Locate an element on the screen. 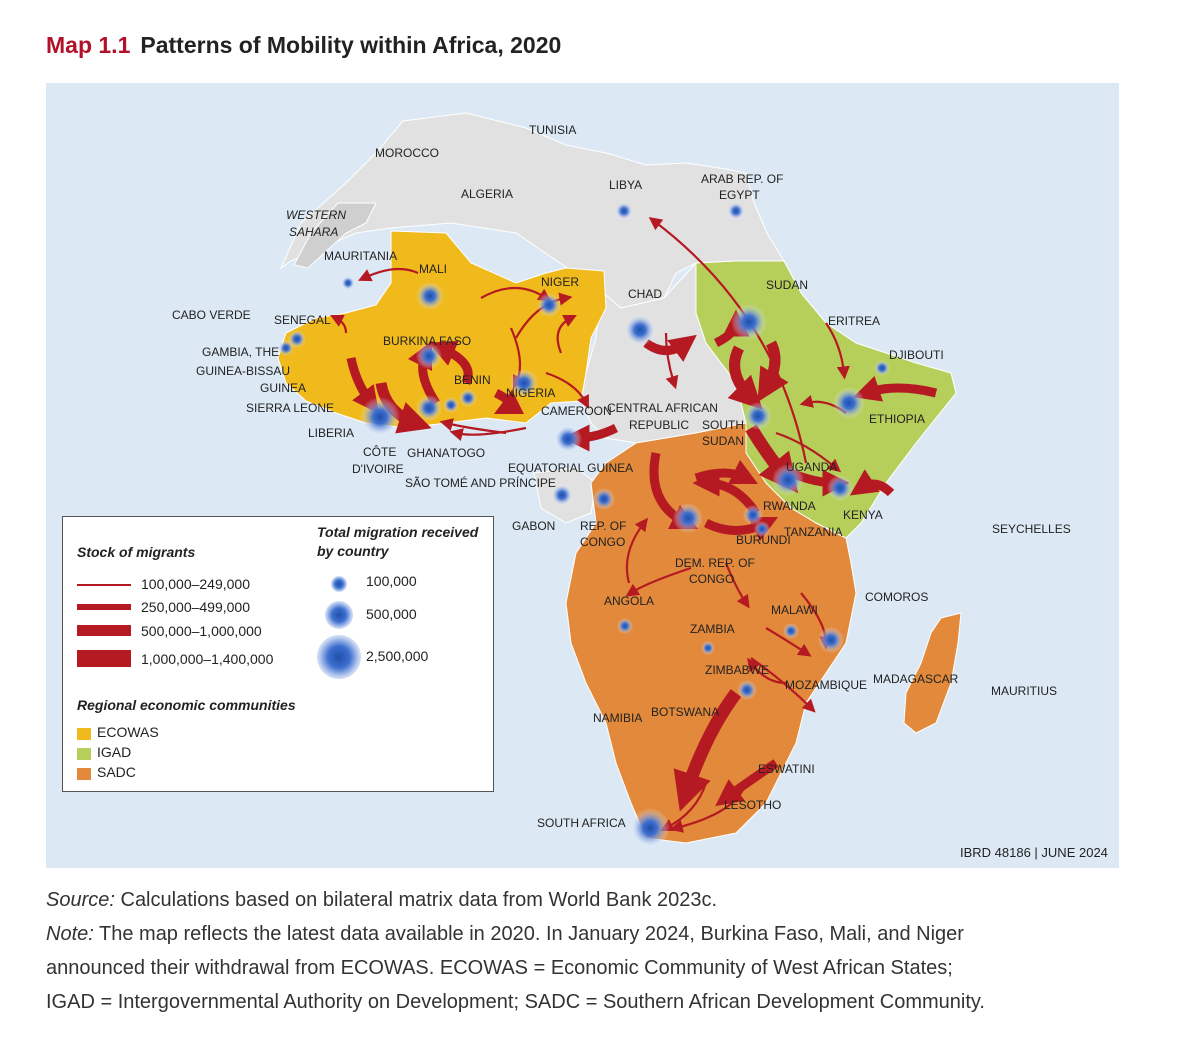 This screenshot has height=1045, width=1200. circle-djibouti is located at coordinates (882, 368).